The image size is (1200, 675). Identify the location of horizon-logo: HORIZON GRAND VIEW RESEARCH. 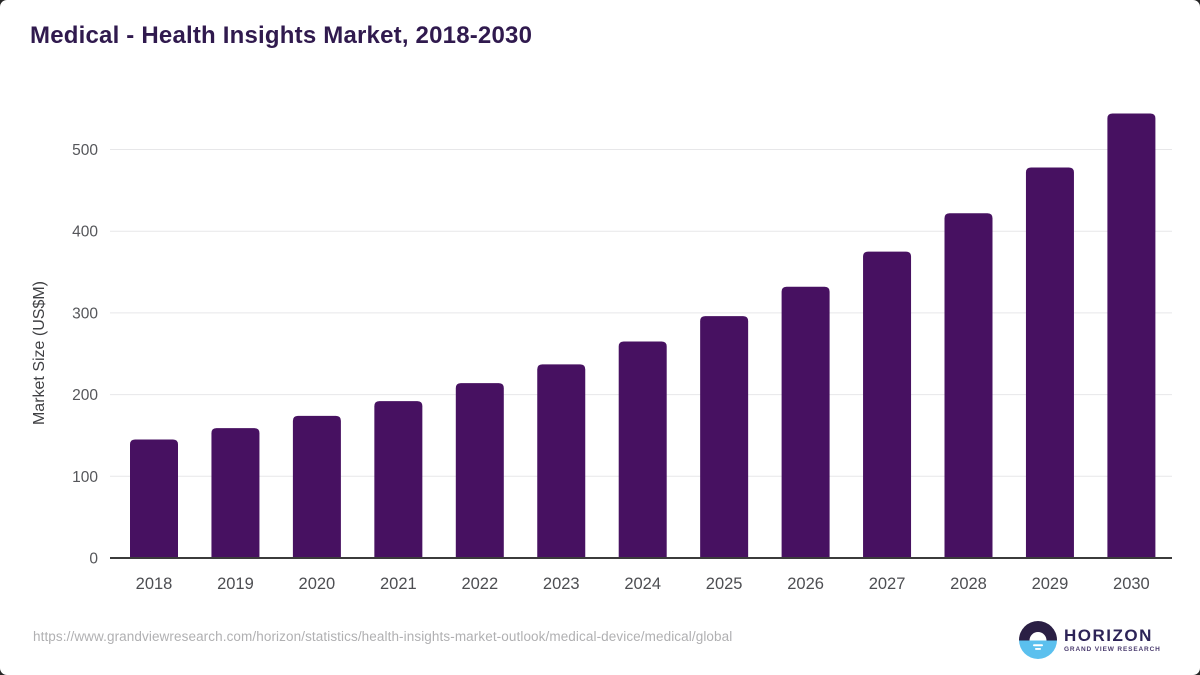
(1090, 640).